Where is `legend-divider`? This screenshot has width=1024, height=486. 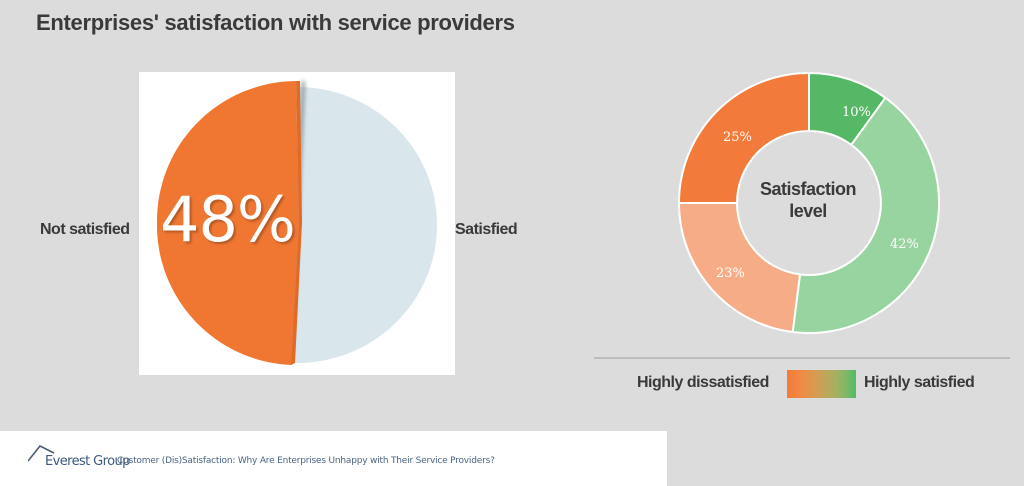 legend-divider is located at coordinates (802, 358).